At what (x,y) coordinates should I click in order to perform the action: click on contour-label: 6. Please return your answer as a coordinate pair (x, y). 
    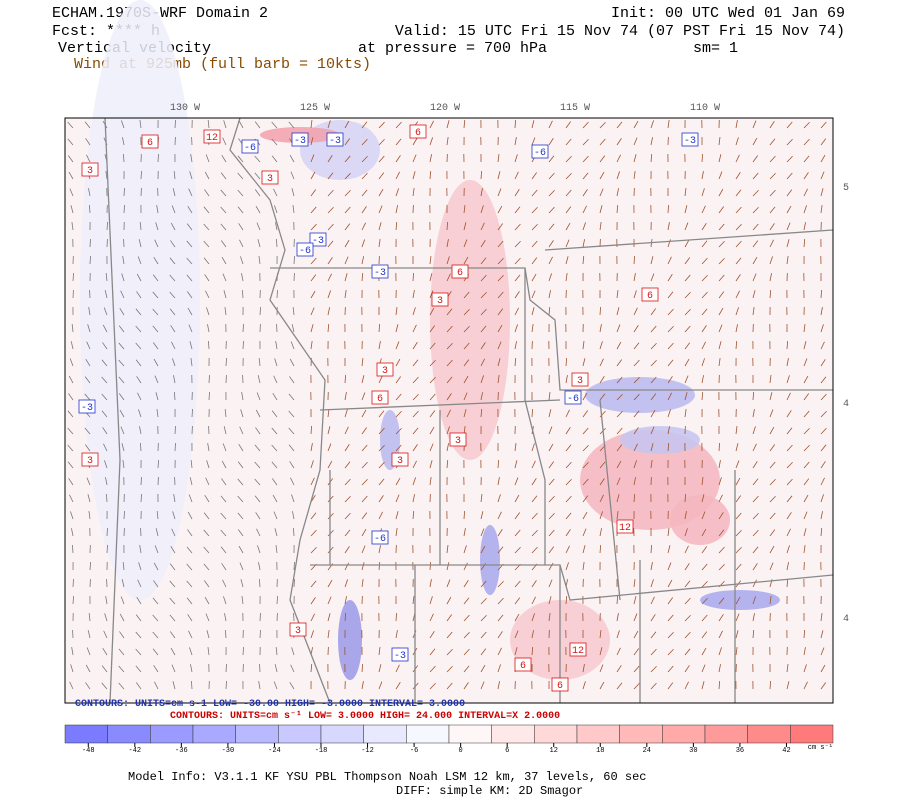
    Looking at the image, I should click on (523, 666).